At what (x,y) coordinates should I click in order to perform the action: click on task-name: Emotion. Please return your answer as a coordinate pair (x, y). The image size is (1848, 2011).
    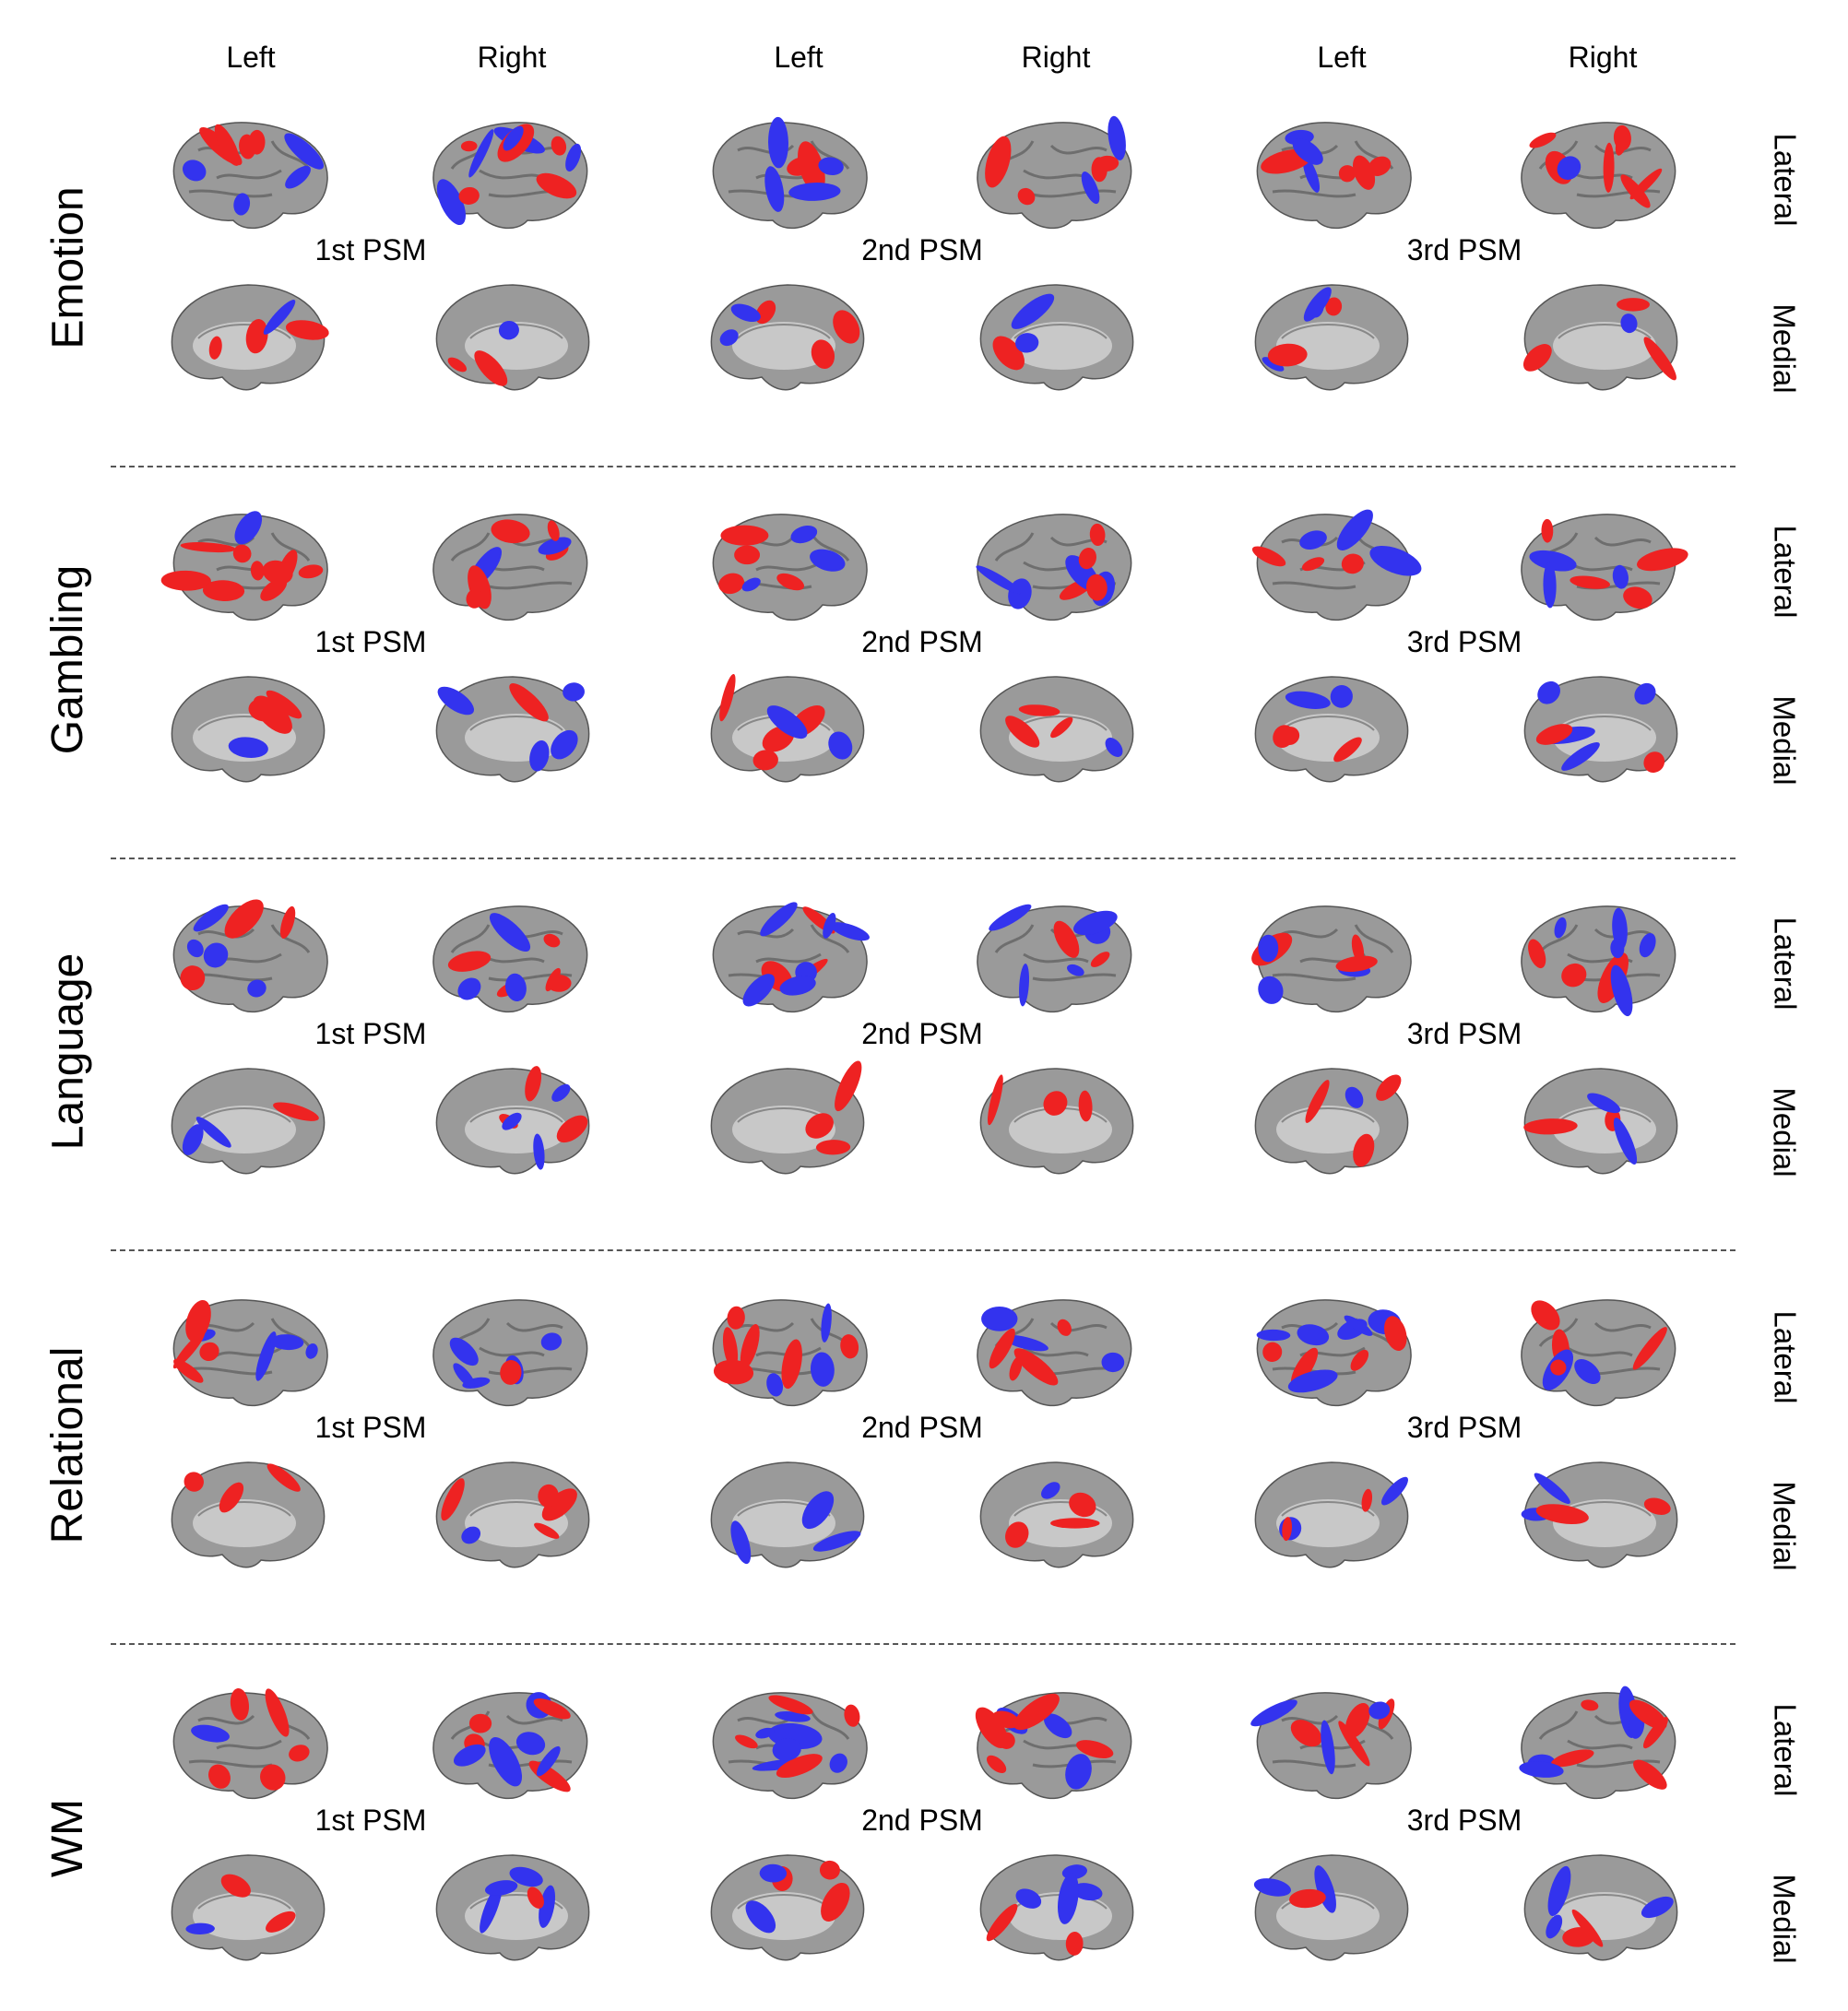
    Looking at the image, I should click on (68, 268).